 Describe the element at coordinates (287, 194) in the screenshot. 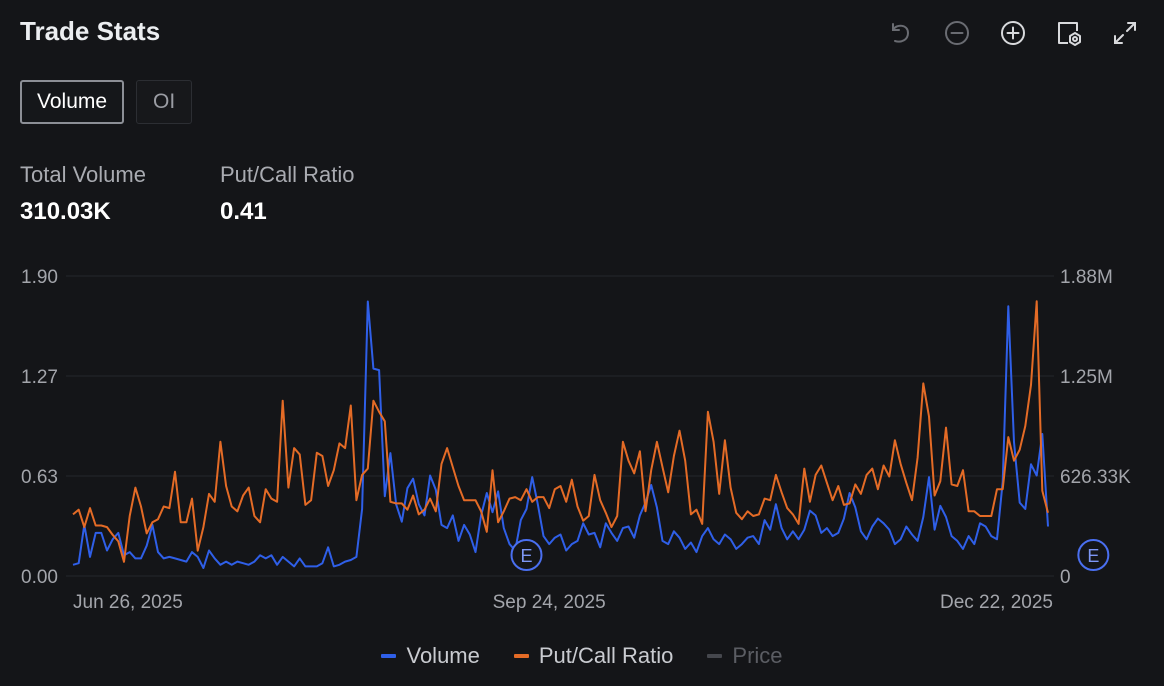

I see `put-call-ratio-stat: Put/Call Ratio 0.41` at that location.